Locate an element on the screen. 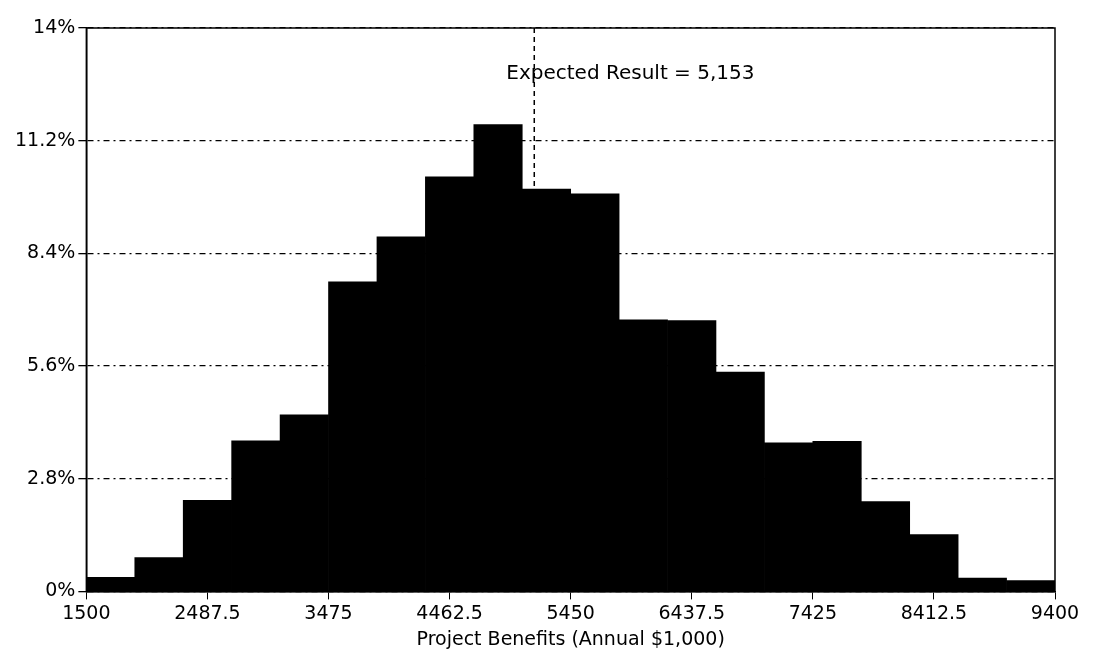 Image resolution: width=1103 pixels, height=663 pixels. x-tick-label: 7425 is located at coordinates (813, 611).